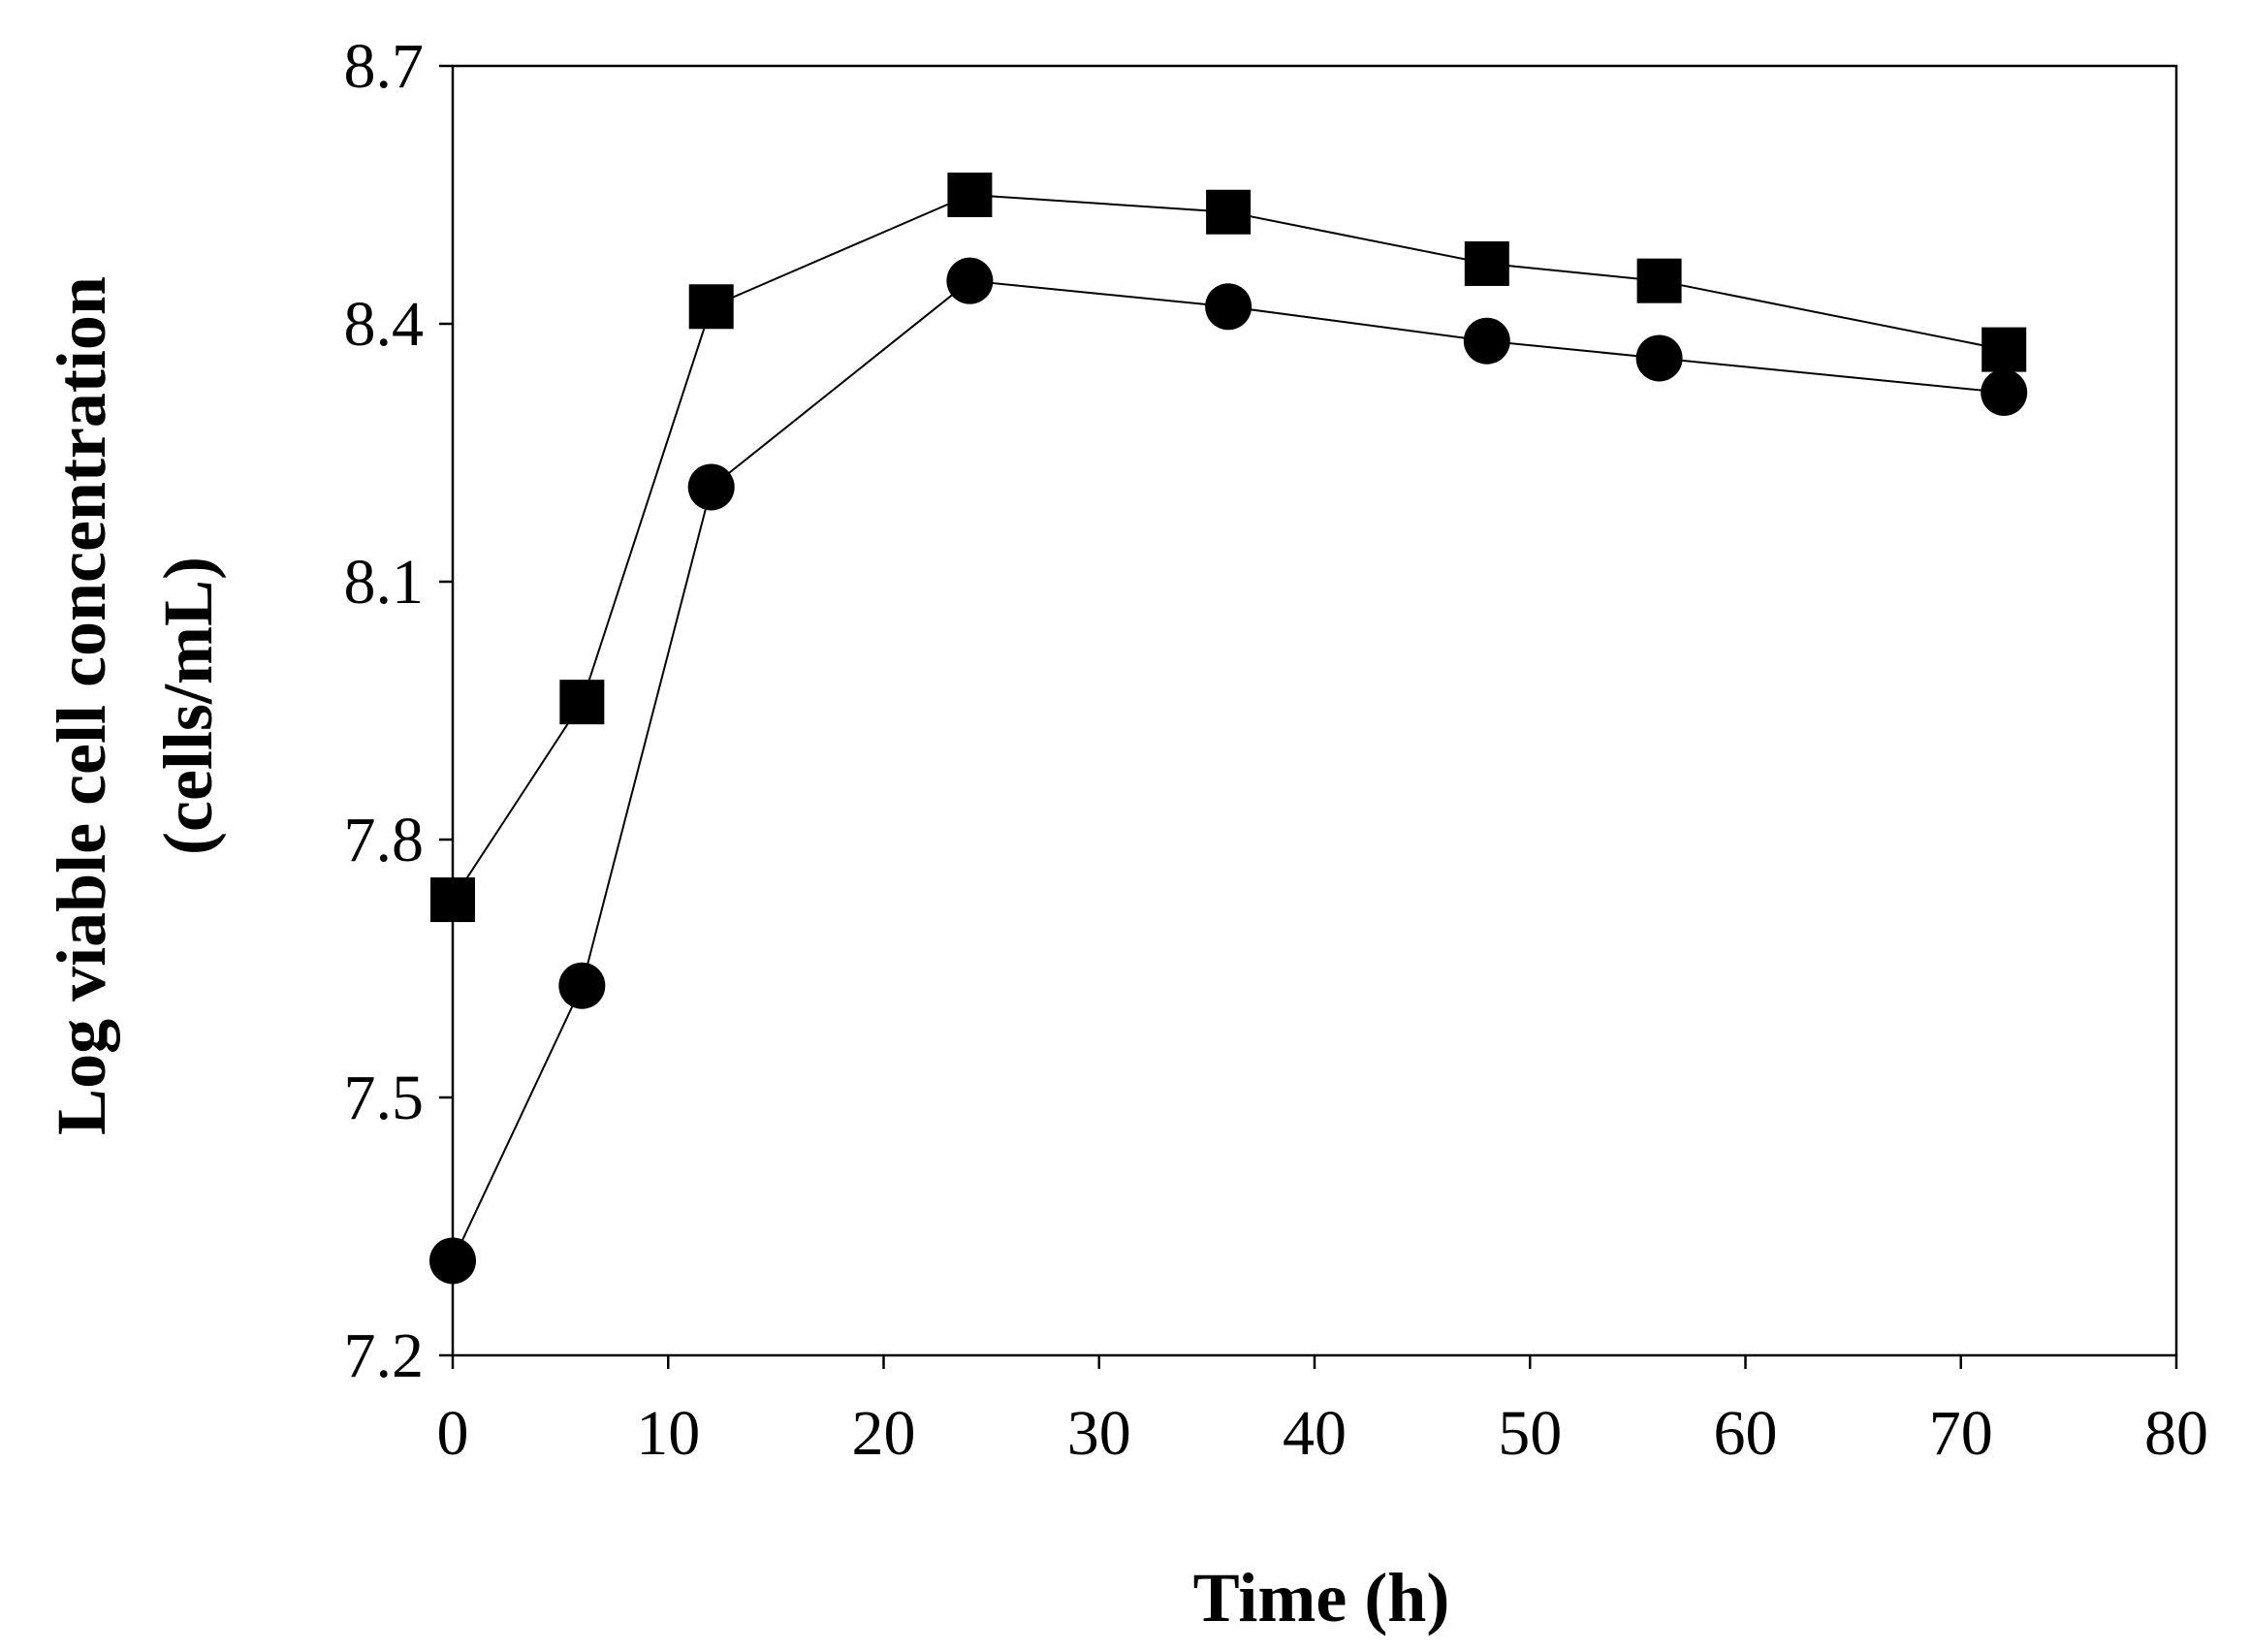 This screenshot has height=1652, width=2251. What do you see at coordinates (1321, 1597) in the screenshot?
I see `x-axis-title: Time (h)` at bounding box center [1321, 1597].